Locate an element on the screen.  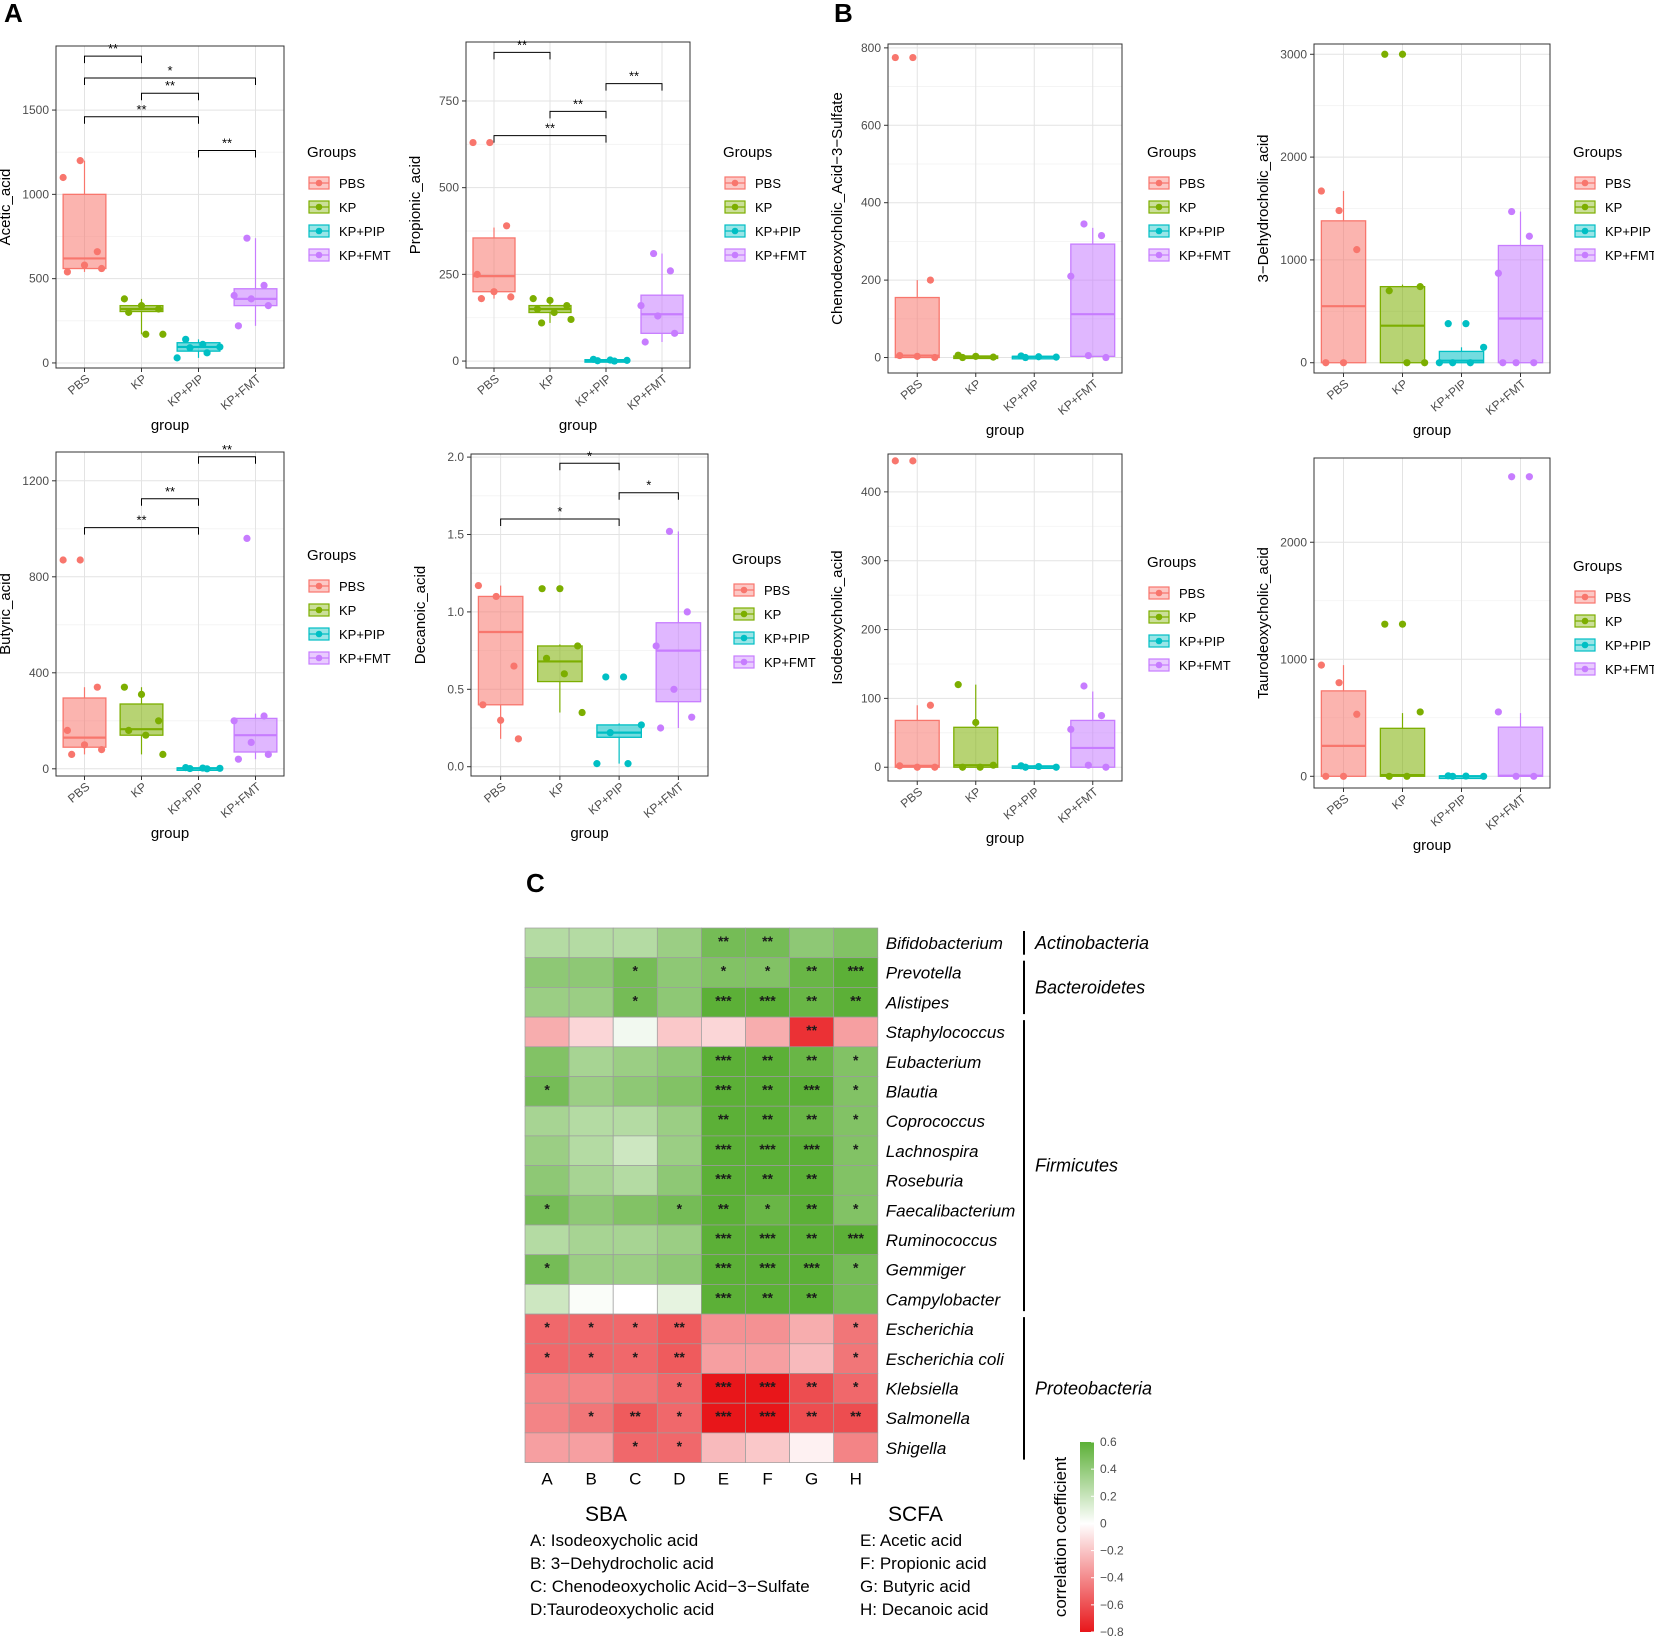
heatmap-row: ** ** ** * Coprococcus is located at coordinates (755, 1121).